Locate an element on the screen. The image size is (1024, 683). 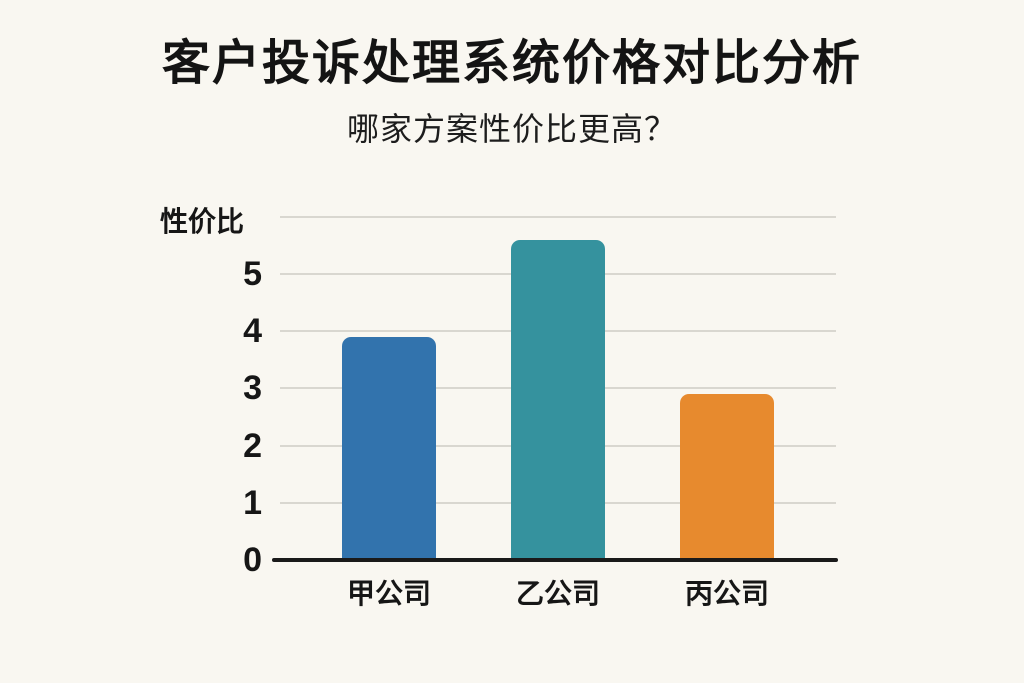
y-tick-label: 1 is located at coordinates (252, 502).